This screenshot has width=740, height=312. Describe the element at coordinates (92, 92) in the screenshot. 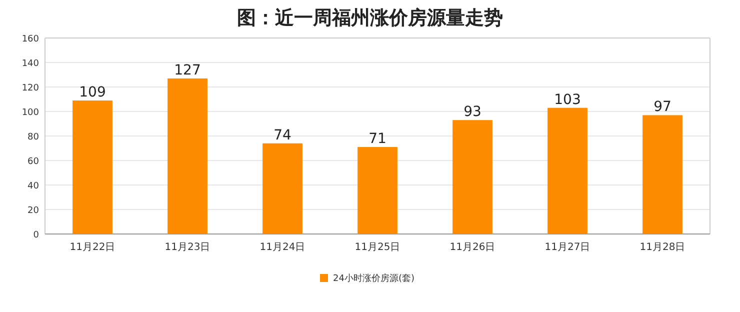

I see `data-label: 109` at that location.